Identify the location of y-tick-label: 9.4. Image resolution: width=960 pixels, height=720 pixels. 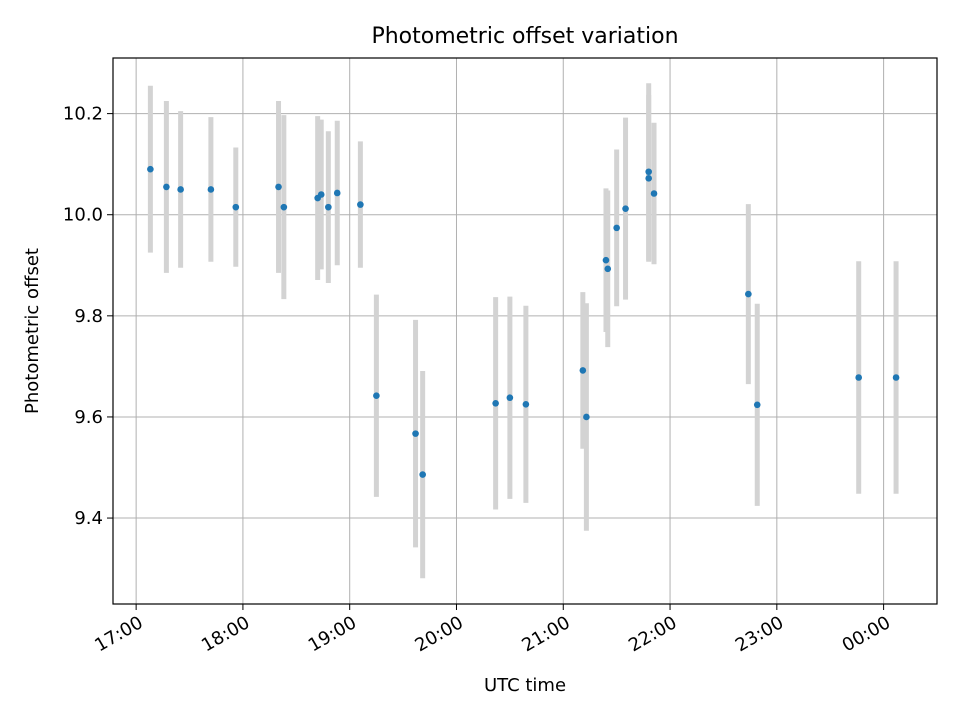
(88, 518).